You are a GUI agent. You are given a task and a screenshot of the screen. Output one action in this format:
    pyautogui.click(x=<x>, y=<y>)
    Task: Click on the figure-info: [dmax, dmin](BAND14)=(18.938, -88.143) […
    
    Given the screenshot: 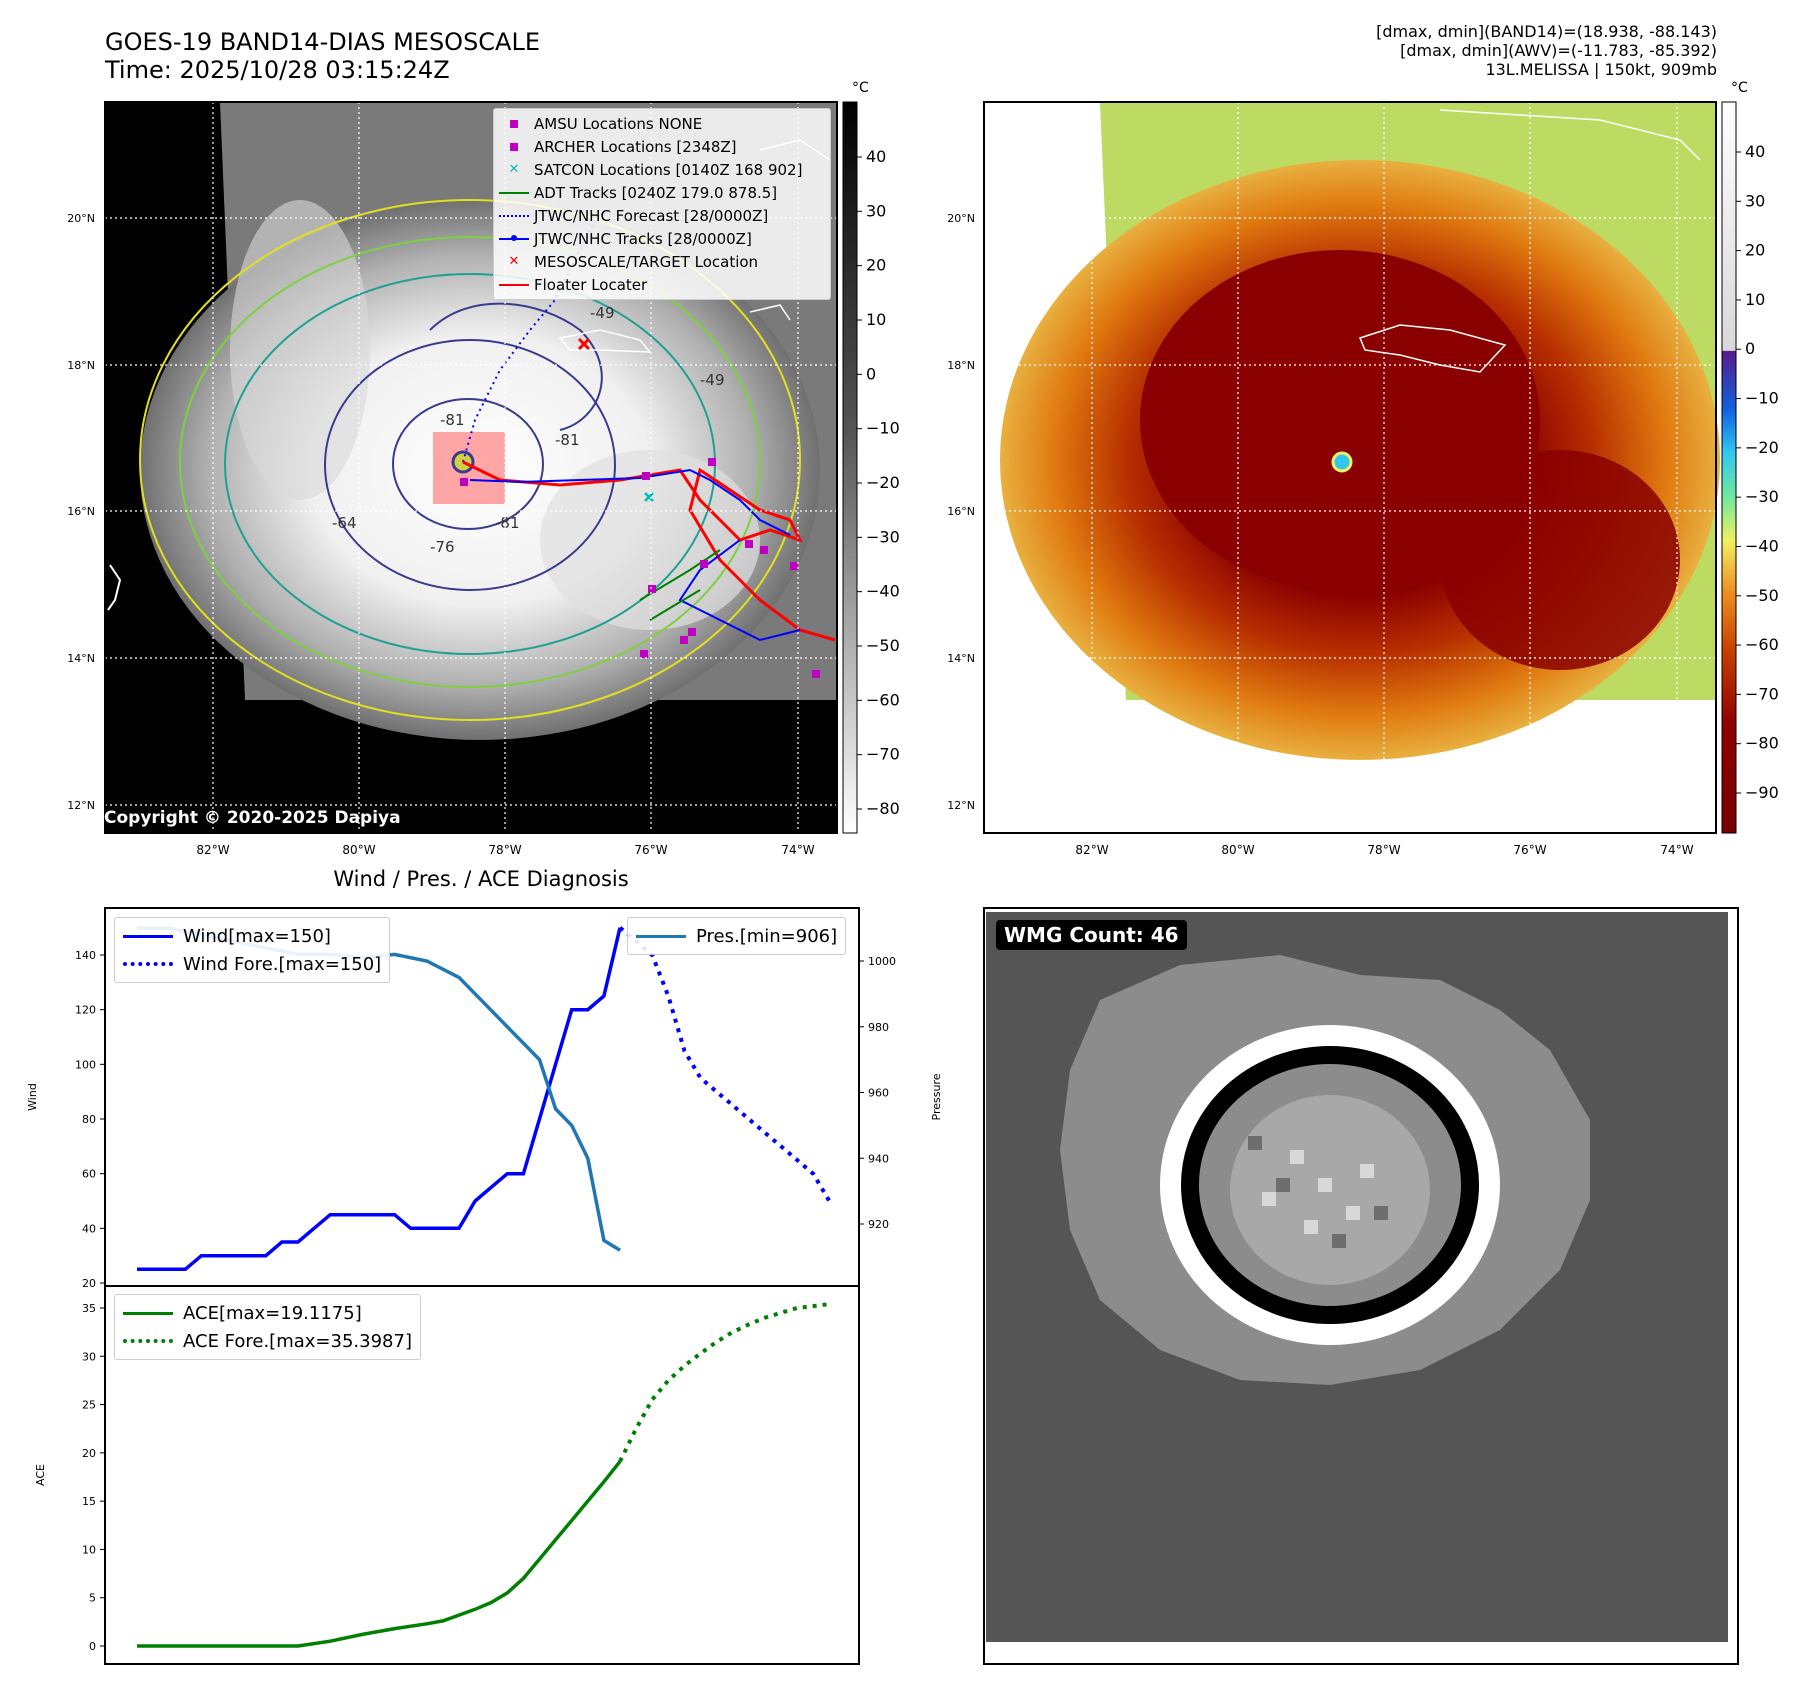 What is the action you would take?
    pyautogui.click(x=1546, y=50)
    